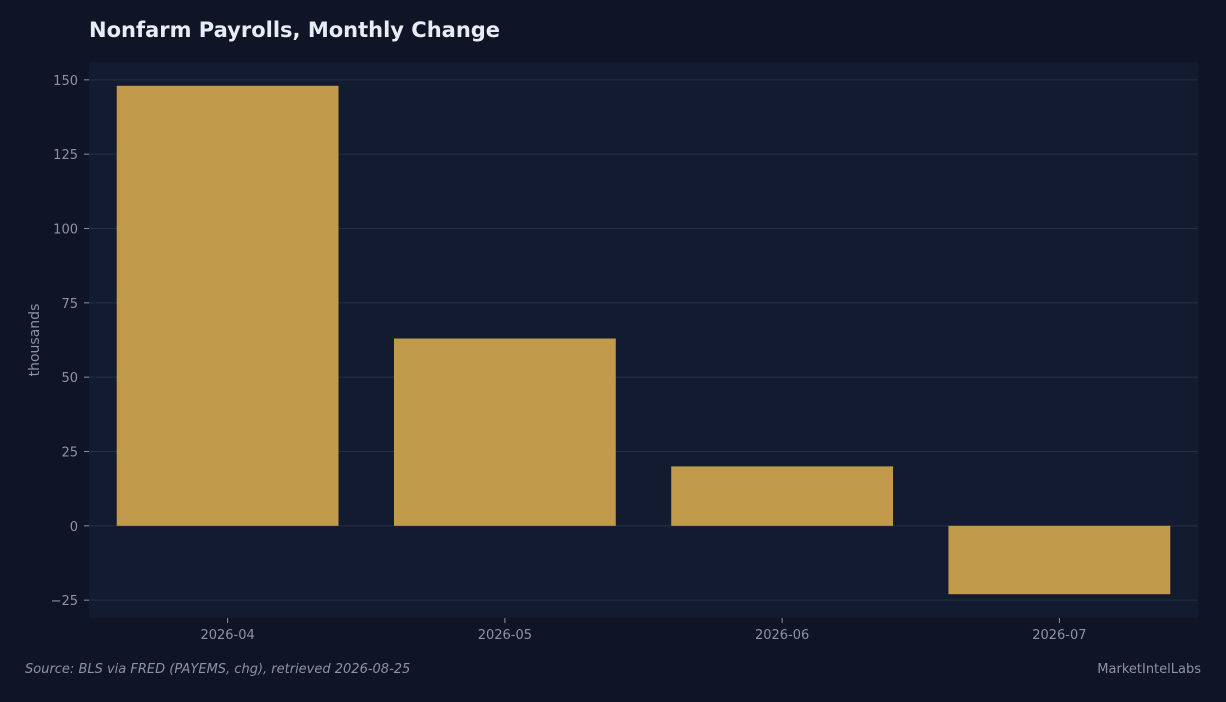  I want to click on y-tick-label: 125, so click(65, 155).